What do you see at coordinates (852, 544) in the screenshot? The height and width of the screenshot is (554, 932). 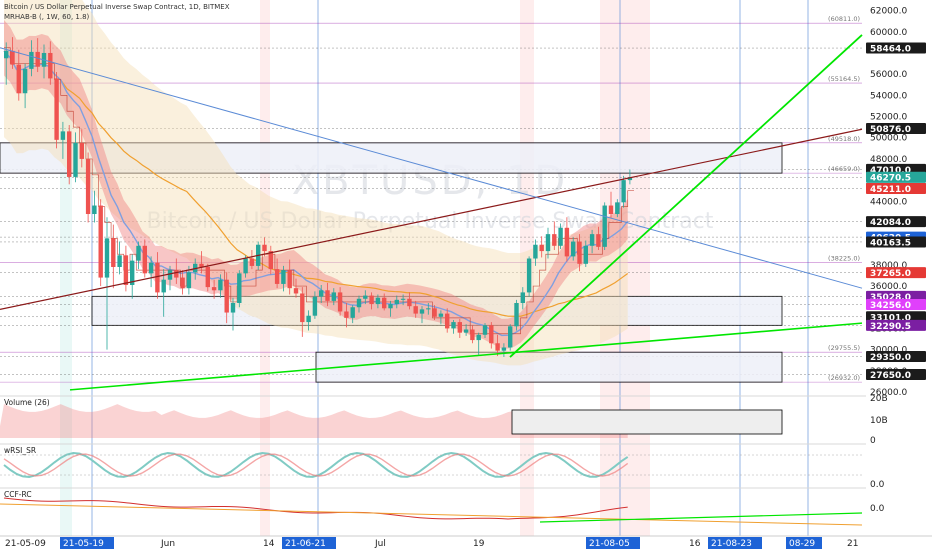 I see `time-tick: 21` at bounding box center [852, 544].